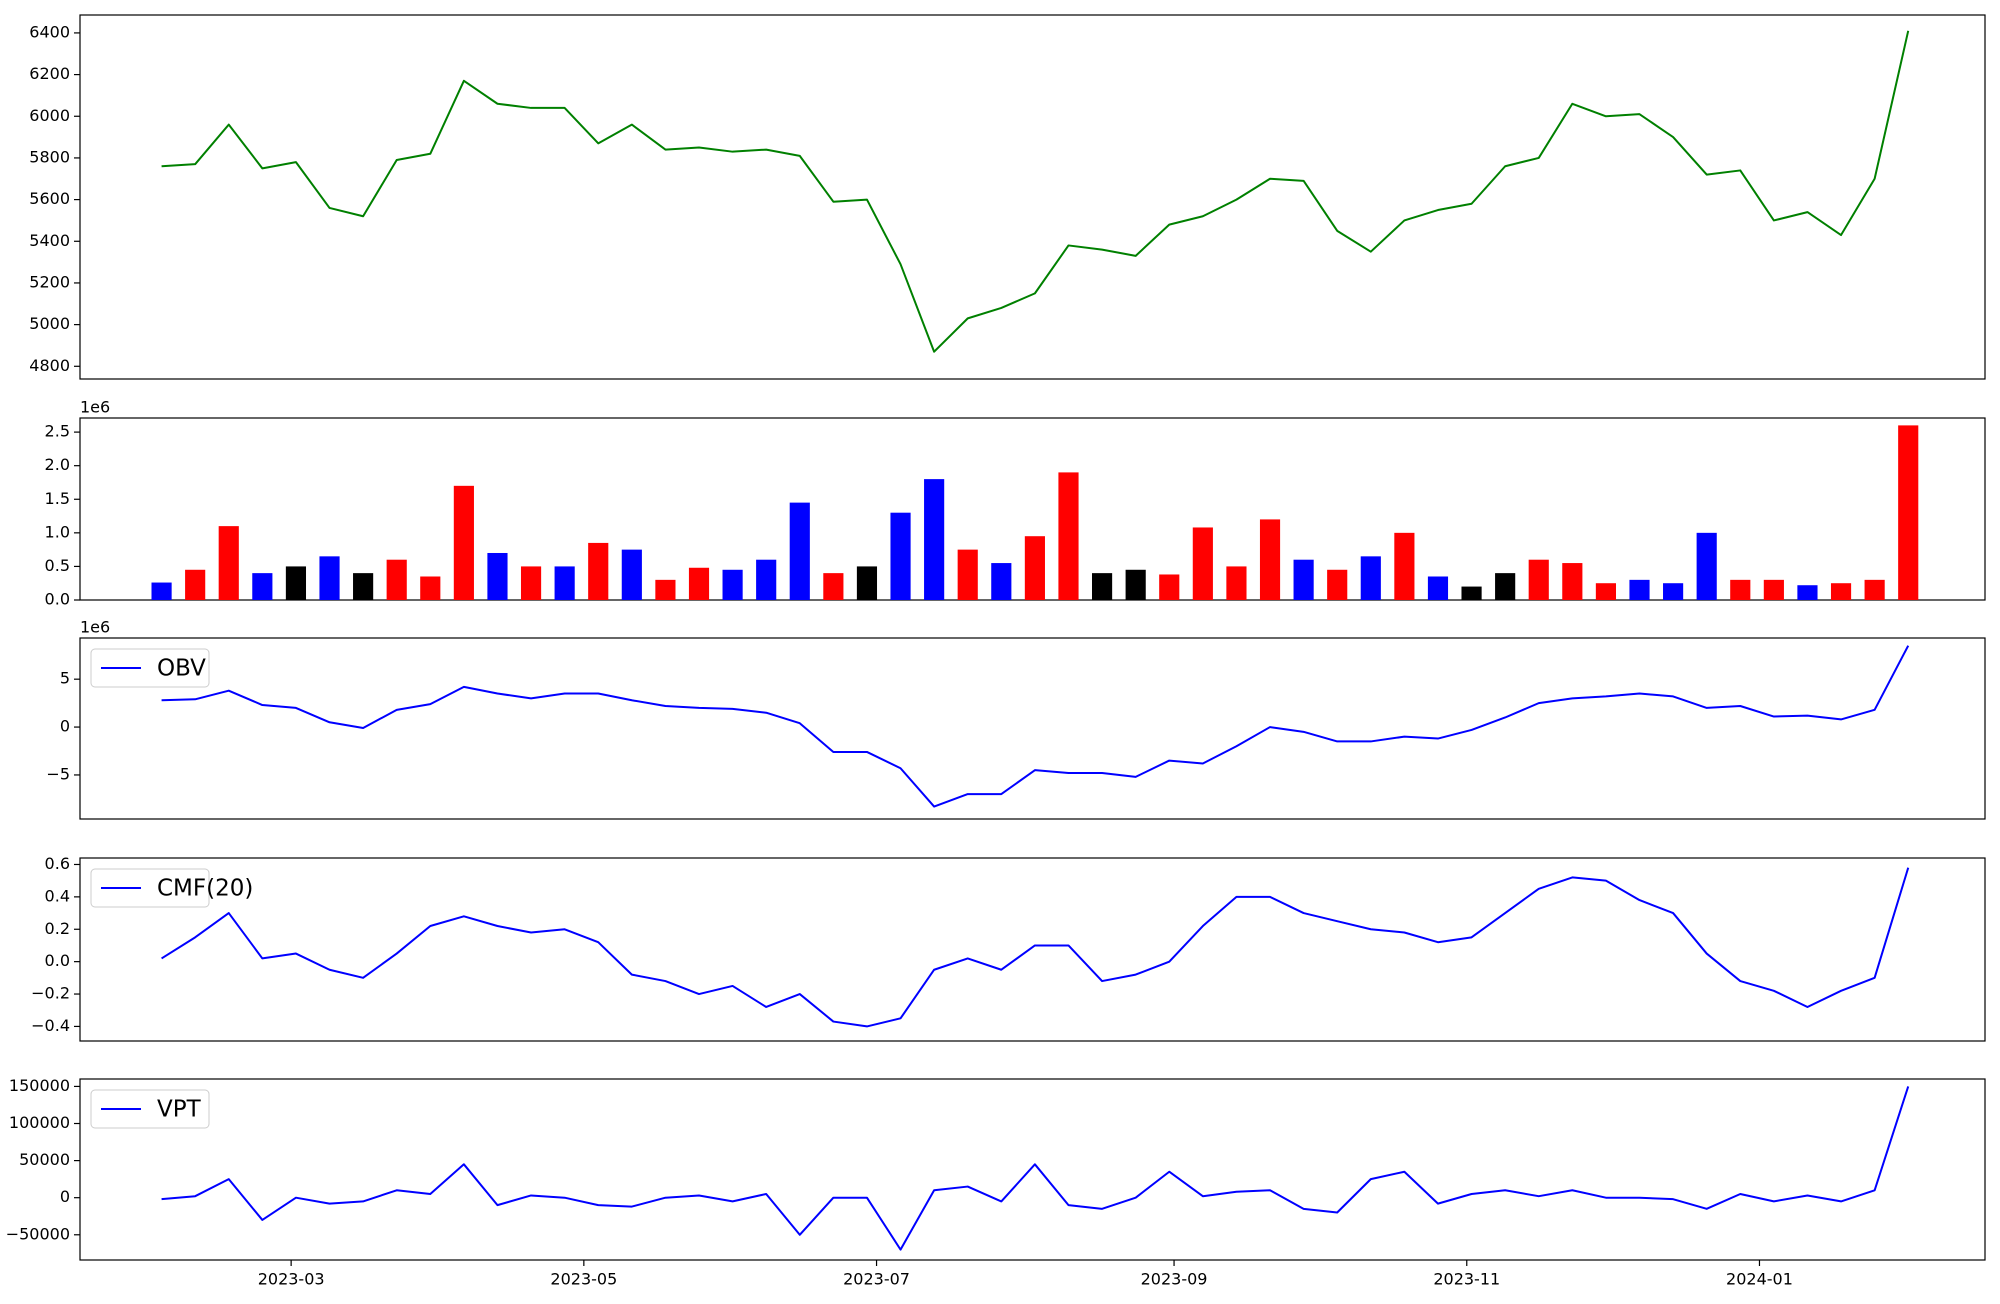 This screenshot has height=1304, width=2000. Describe the element at coordinates (49, 281) in the screenshot. I see `y-tick-label: 5200` at that location.